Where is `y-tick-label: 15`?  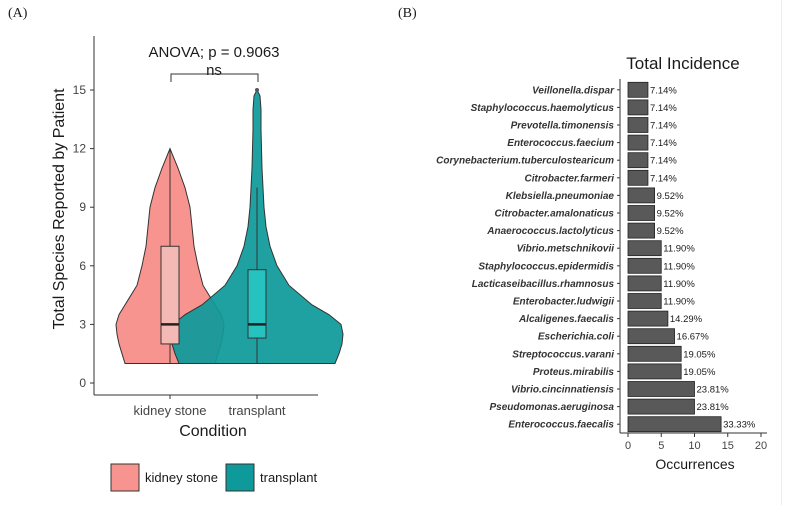 y-tick-label: 15 is located at coordinates (80, 90).